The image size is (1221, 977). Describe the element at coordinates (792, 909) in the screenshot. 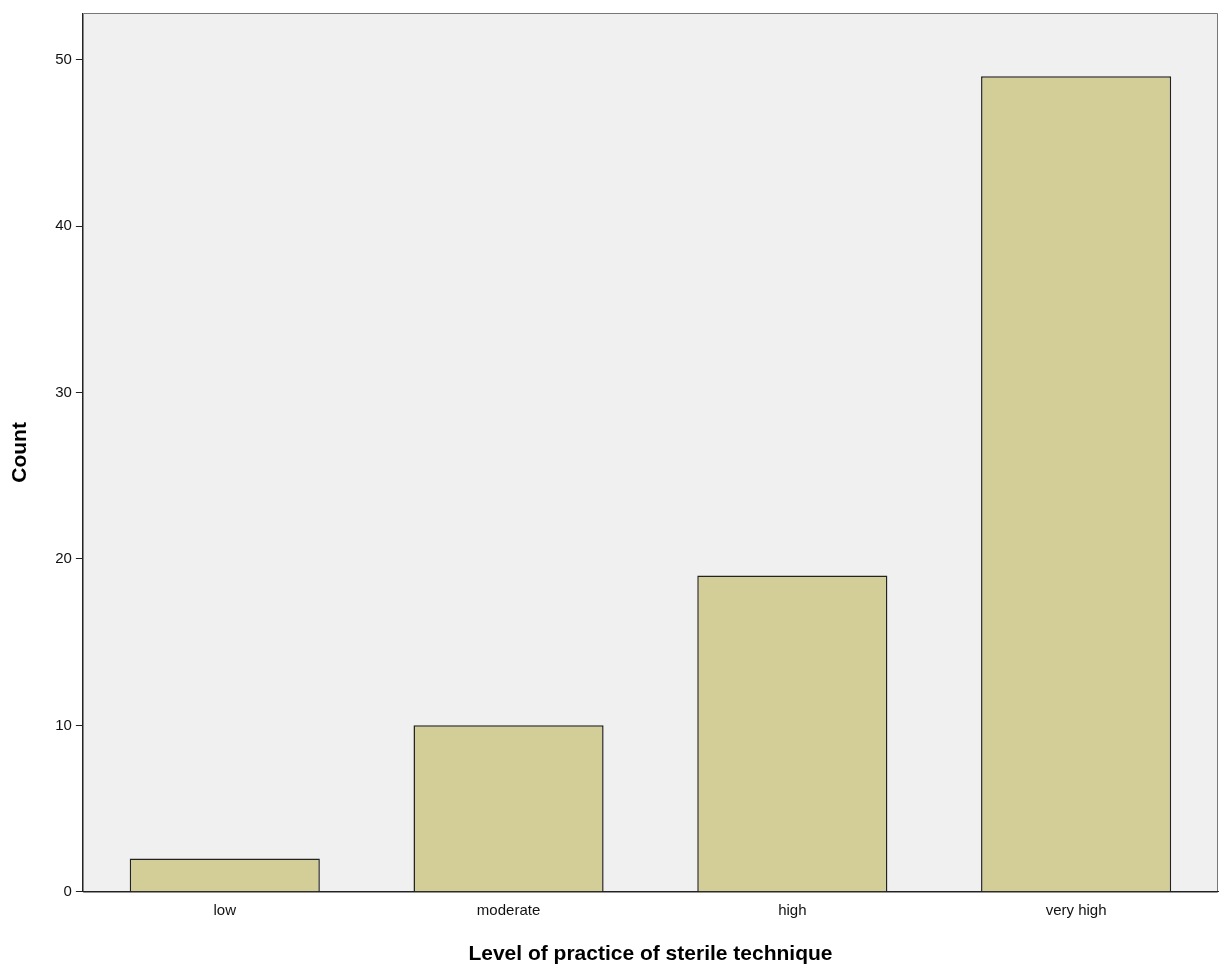

I see `x-tick-label: high` at that location.